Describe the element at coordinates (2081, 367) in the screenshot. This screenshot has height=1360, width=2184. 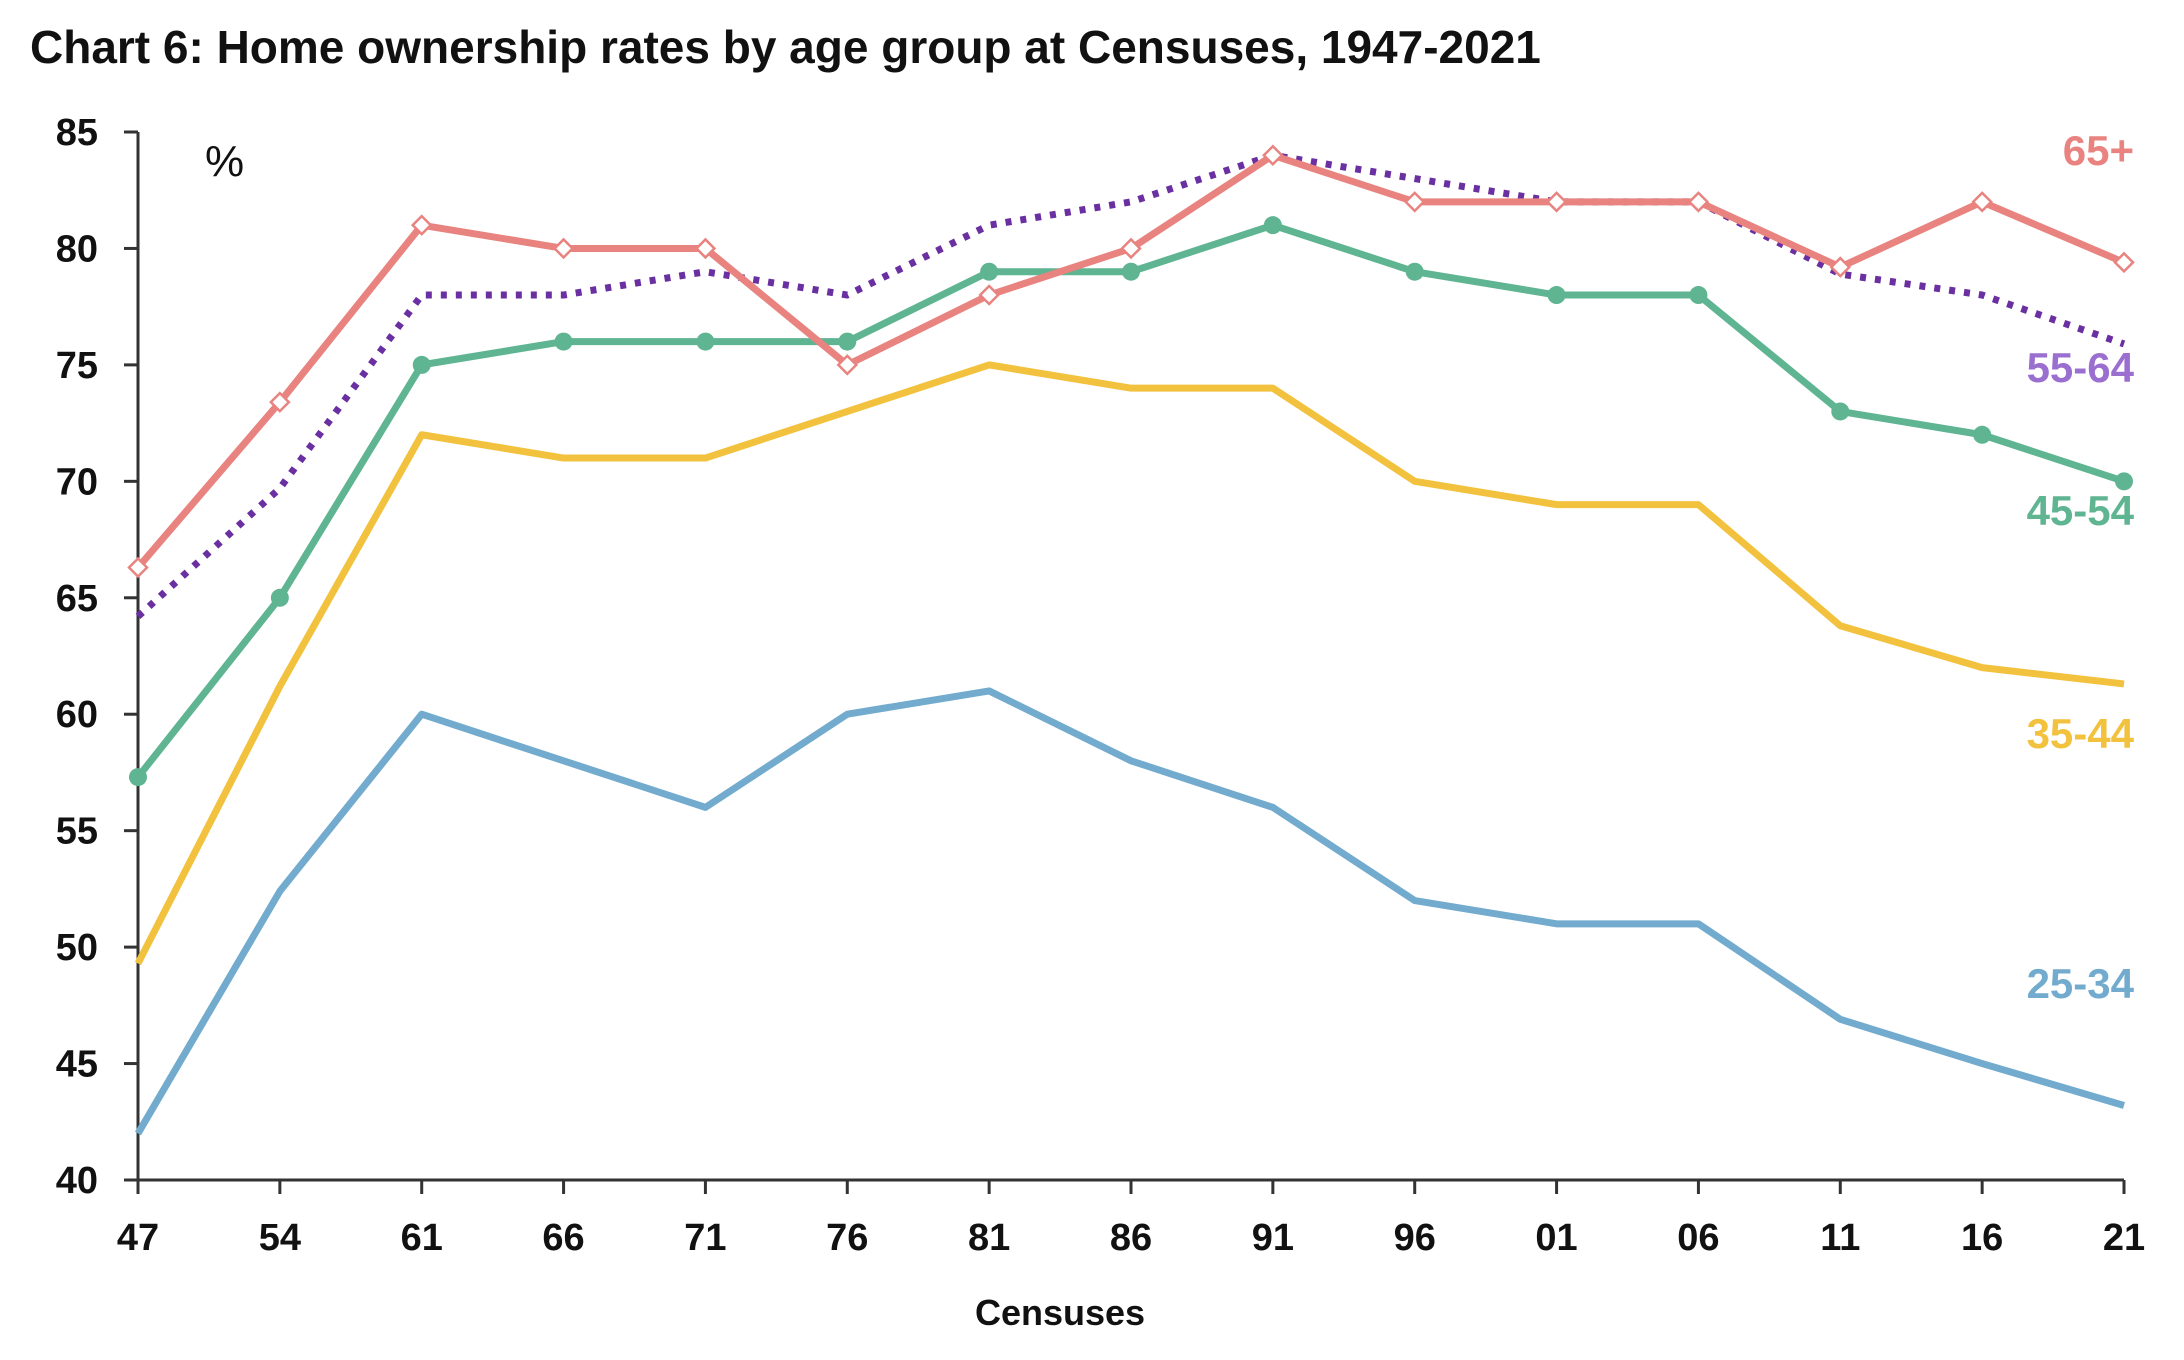
I see `series-label: 55-64` at that location.